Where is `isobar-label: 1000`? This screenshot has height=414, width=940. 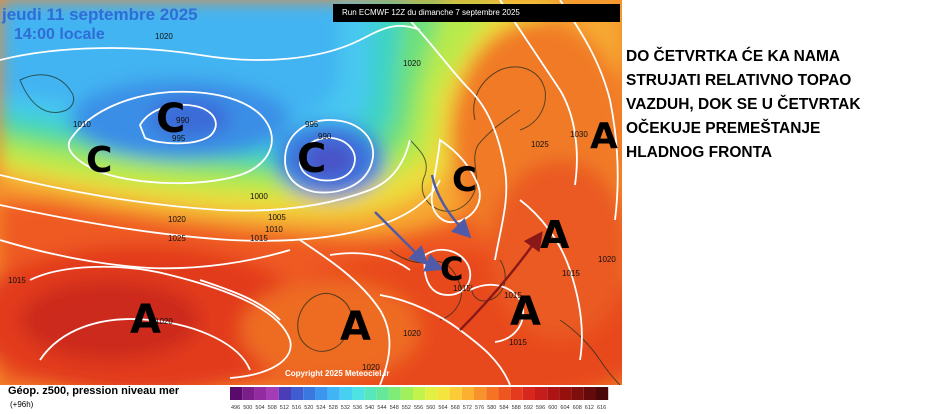
isobar-label: 1000 is located at coordinates (259, 196).